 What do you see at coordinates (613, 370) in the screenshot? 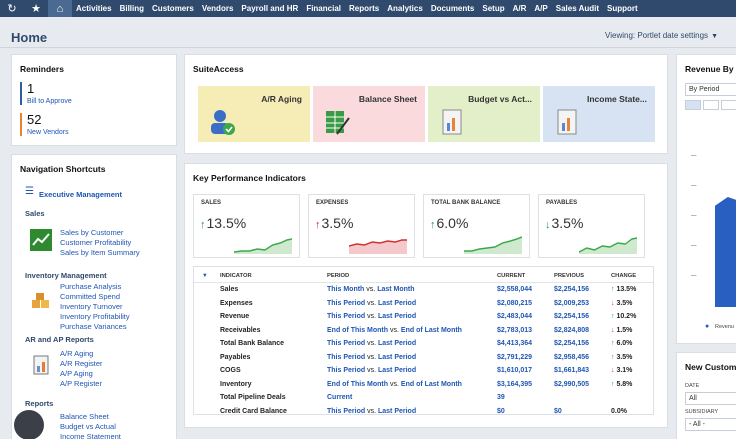
I see `arrow-down-icon: ↓` at bounding box center [613, 370].